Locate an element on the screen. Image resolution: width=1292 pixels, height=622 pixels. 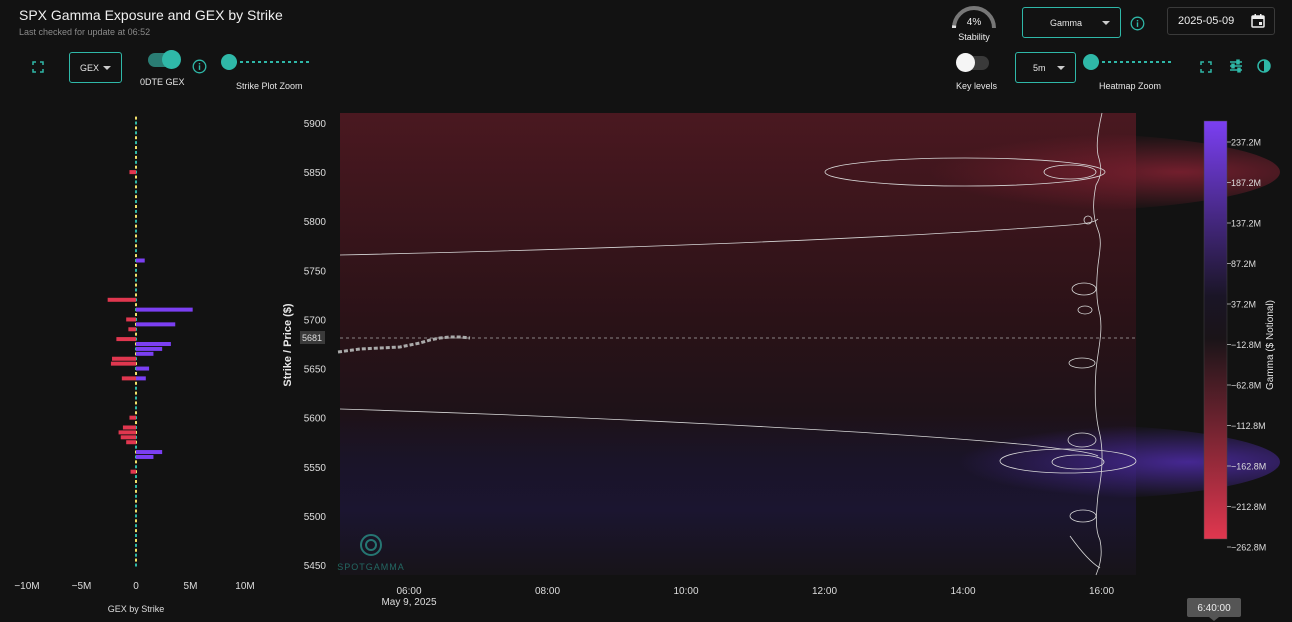
tune-icon is located at coordinates (1236, 66).